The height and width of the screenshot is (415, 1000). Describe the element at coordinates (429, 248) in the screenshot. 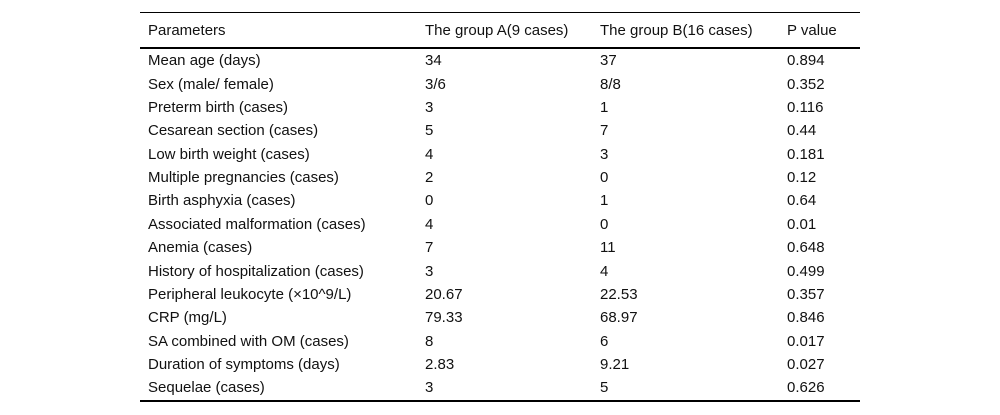

I see `group-a-value-cell: 7` at that location.